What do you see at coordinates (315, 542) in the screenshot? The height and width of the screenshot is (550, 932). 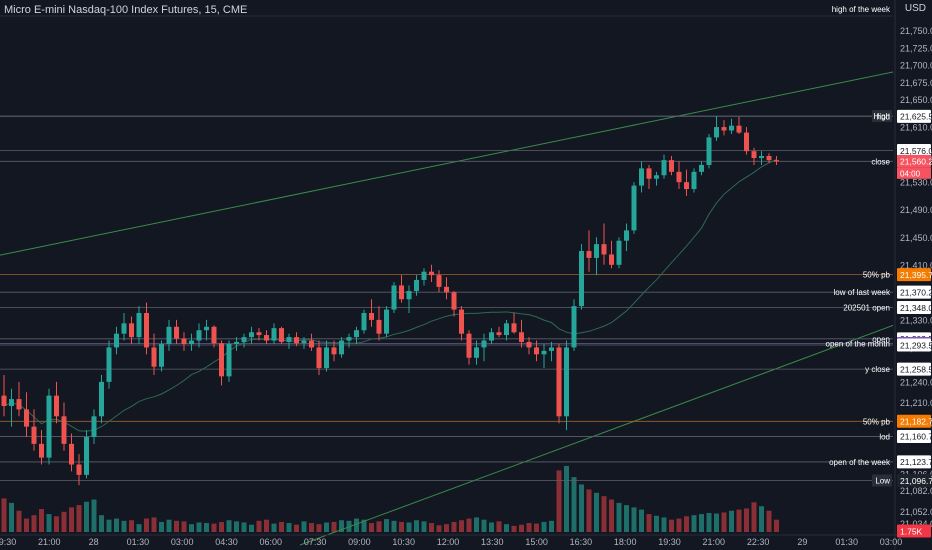 I see `x-tick-label: 07:30` at bounding box center [315, 542].